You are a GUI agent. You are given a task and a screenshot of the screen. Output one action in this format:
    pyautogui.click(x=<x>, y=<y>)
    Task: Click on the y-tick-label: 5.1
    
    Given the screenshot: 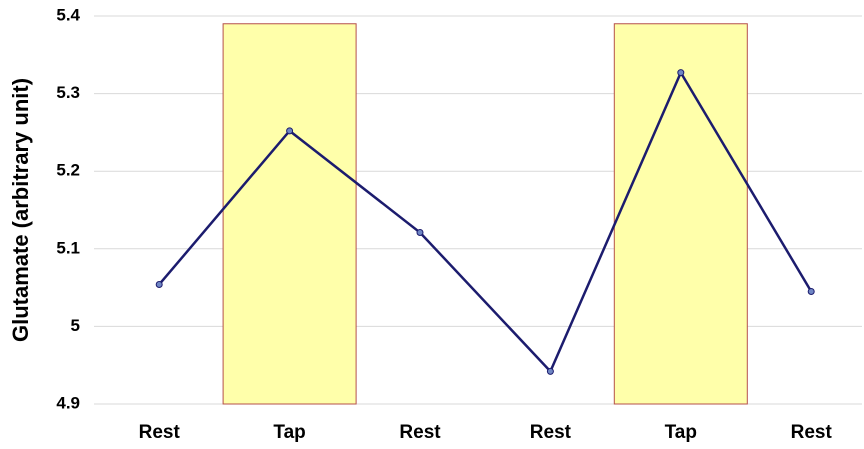 What is the action you would take?
    pyautogui.click(x=68, y=247)
    